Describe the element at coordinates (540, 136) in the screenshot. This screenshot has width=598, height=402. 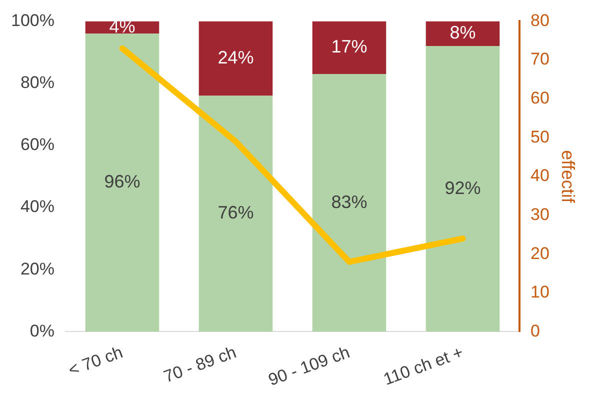
I see `y2-tick-label: 50` at that location.